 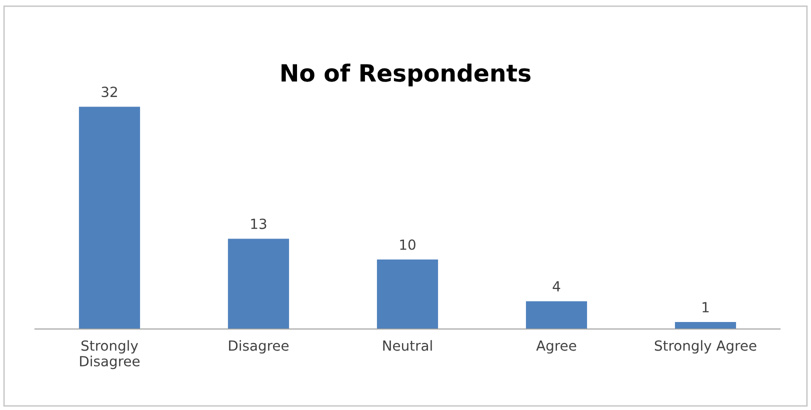 I want to click on chart-title: No of Respondents, so click(x=406, y=75).